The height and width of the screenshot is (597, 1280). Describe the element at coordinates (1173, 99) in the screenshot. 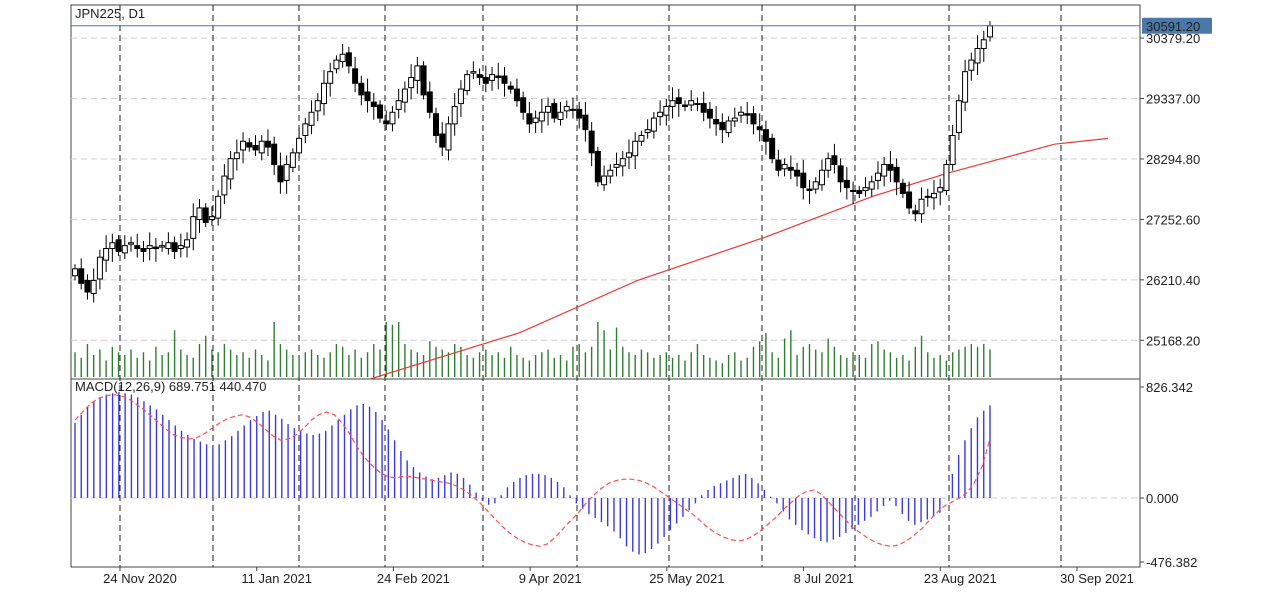

I see `price-tick-label: 29337.00` at that location.